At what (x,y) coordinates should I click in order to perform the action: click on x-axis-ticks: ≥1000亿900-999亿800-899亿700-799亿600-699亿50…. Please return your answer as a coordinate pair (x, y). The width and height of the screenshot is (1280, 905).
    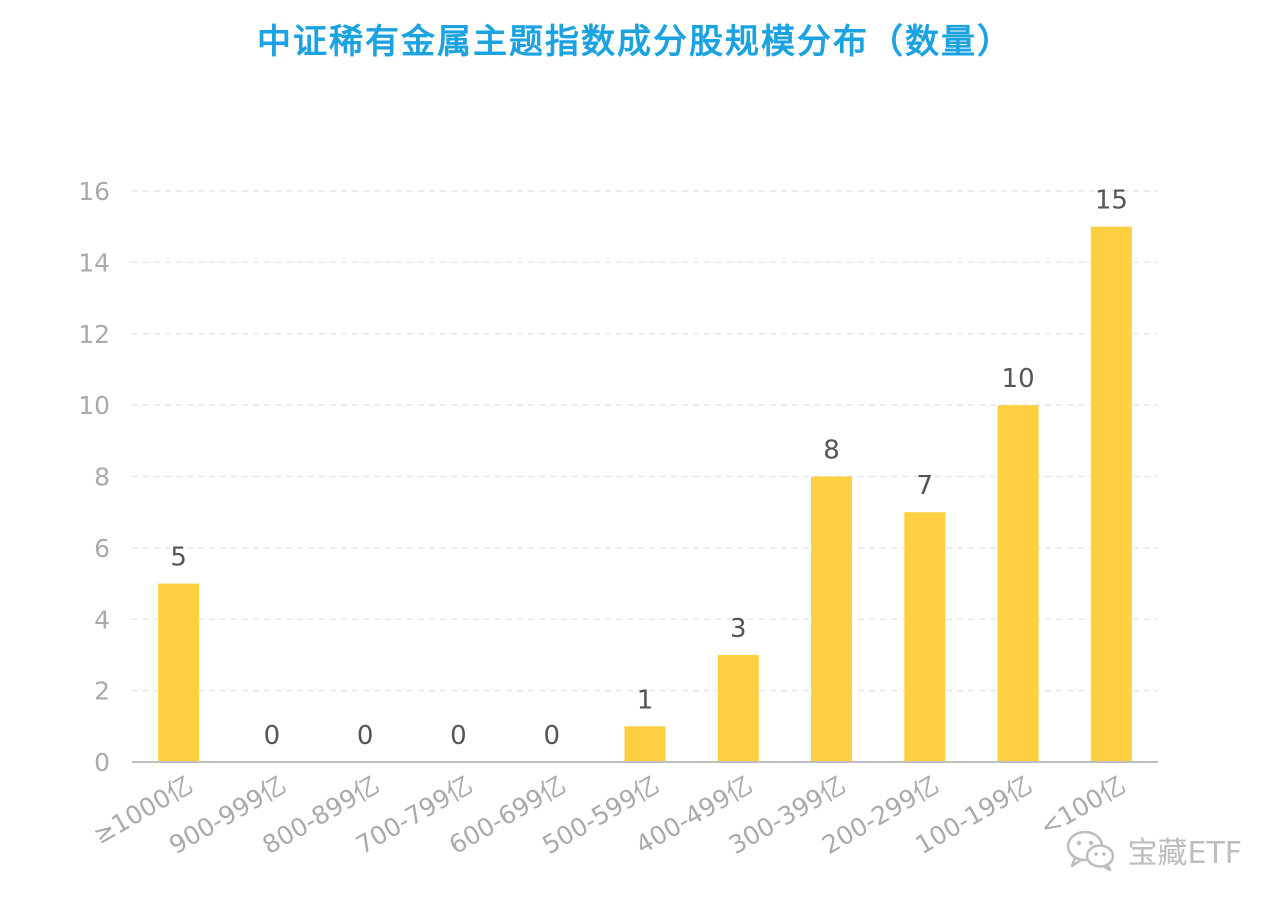
    Looking at the image, I should click on (609, 815).